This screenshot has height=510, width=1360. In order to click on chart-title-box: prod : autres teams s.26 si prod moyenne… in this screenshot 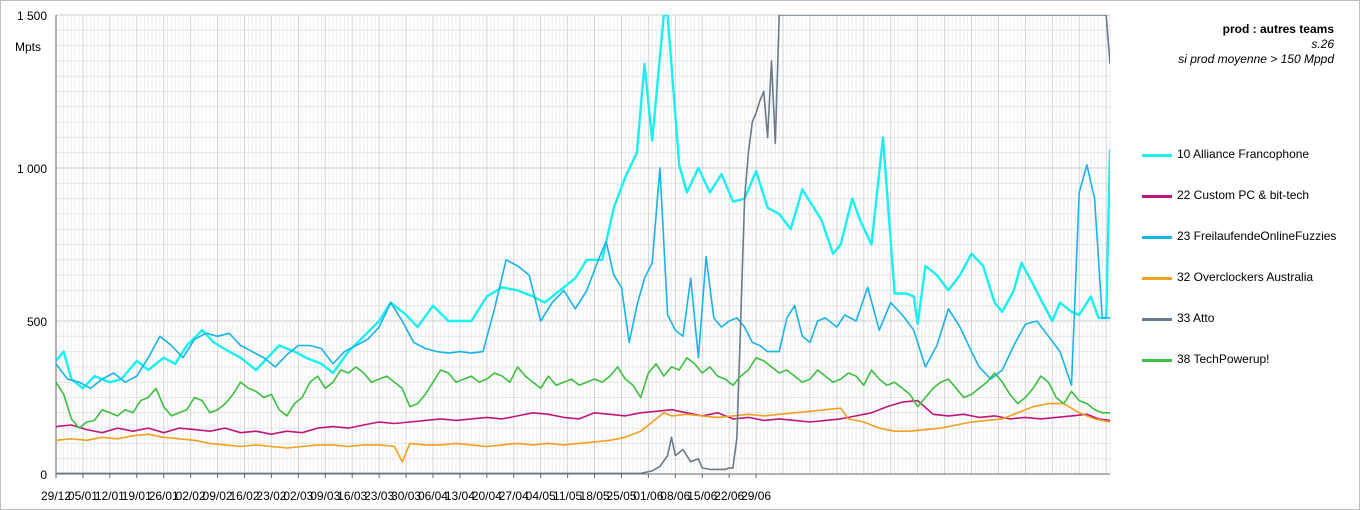, I will do `click(1256, 44)`.